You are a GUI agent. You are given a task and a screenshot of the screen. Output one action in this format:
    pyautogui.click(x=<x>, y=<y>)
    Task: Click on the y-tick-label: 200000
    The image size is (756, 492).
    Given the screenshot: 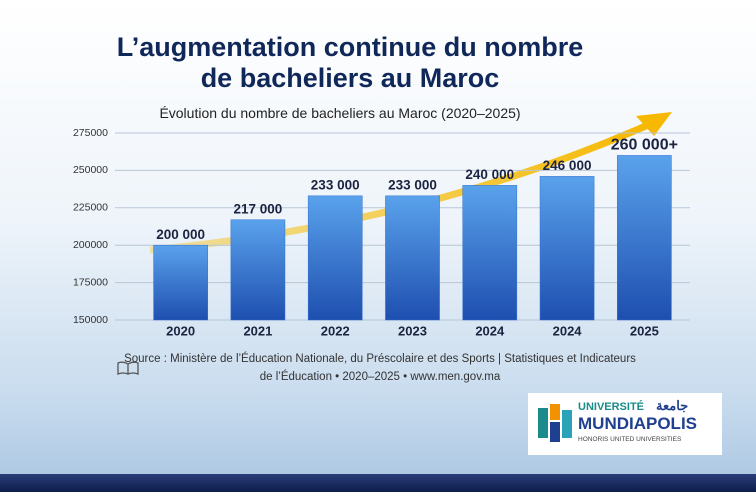 What is the action you would take?
    pyautogui.click(x=90, y=245)
    